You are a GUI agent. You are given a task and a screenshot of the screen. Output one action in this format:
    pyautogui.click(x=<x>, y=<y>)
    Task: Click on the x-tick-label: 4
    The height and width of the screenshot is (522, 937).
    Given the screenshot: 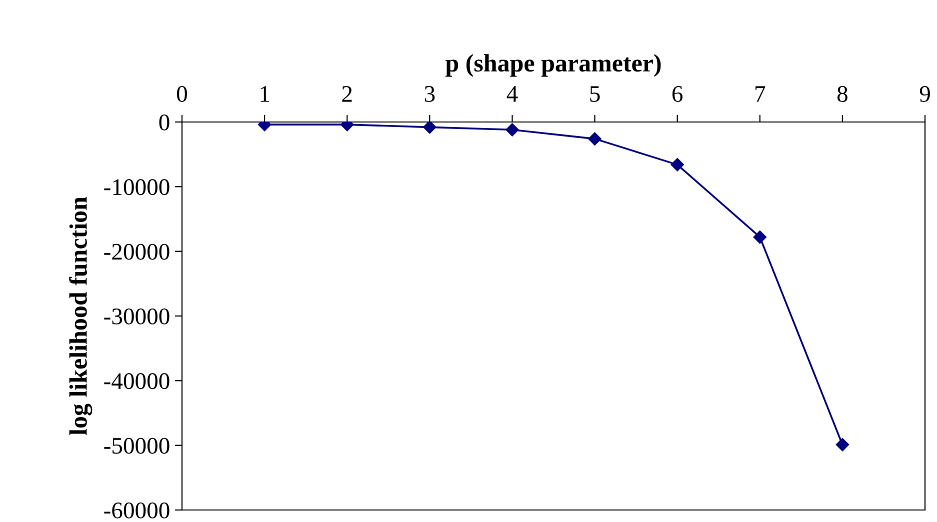 What is the action you would take?
    pyautogui.click(x=512, y=94)
    